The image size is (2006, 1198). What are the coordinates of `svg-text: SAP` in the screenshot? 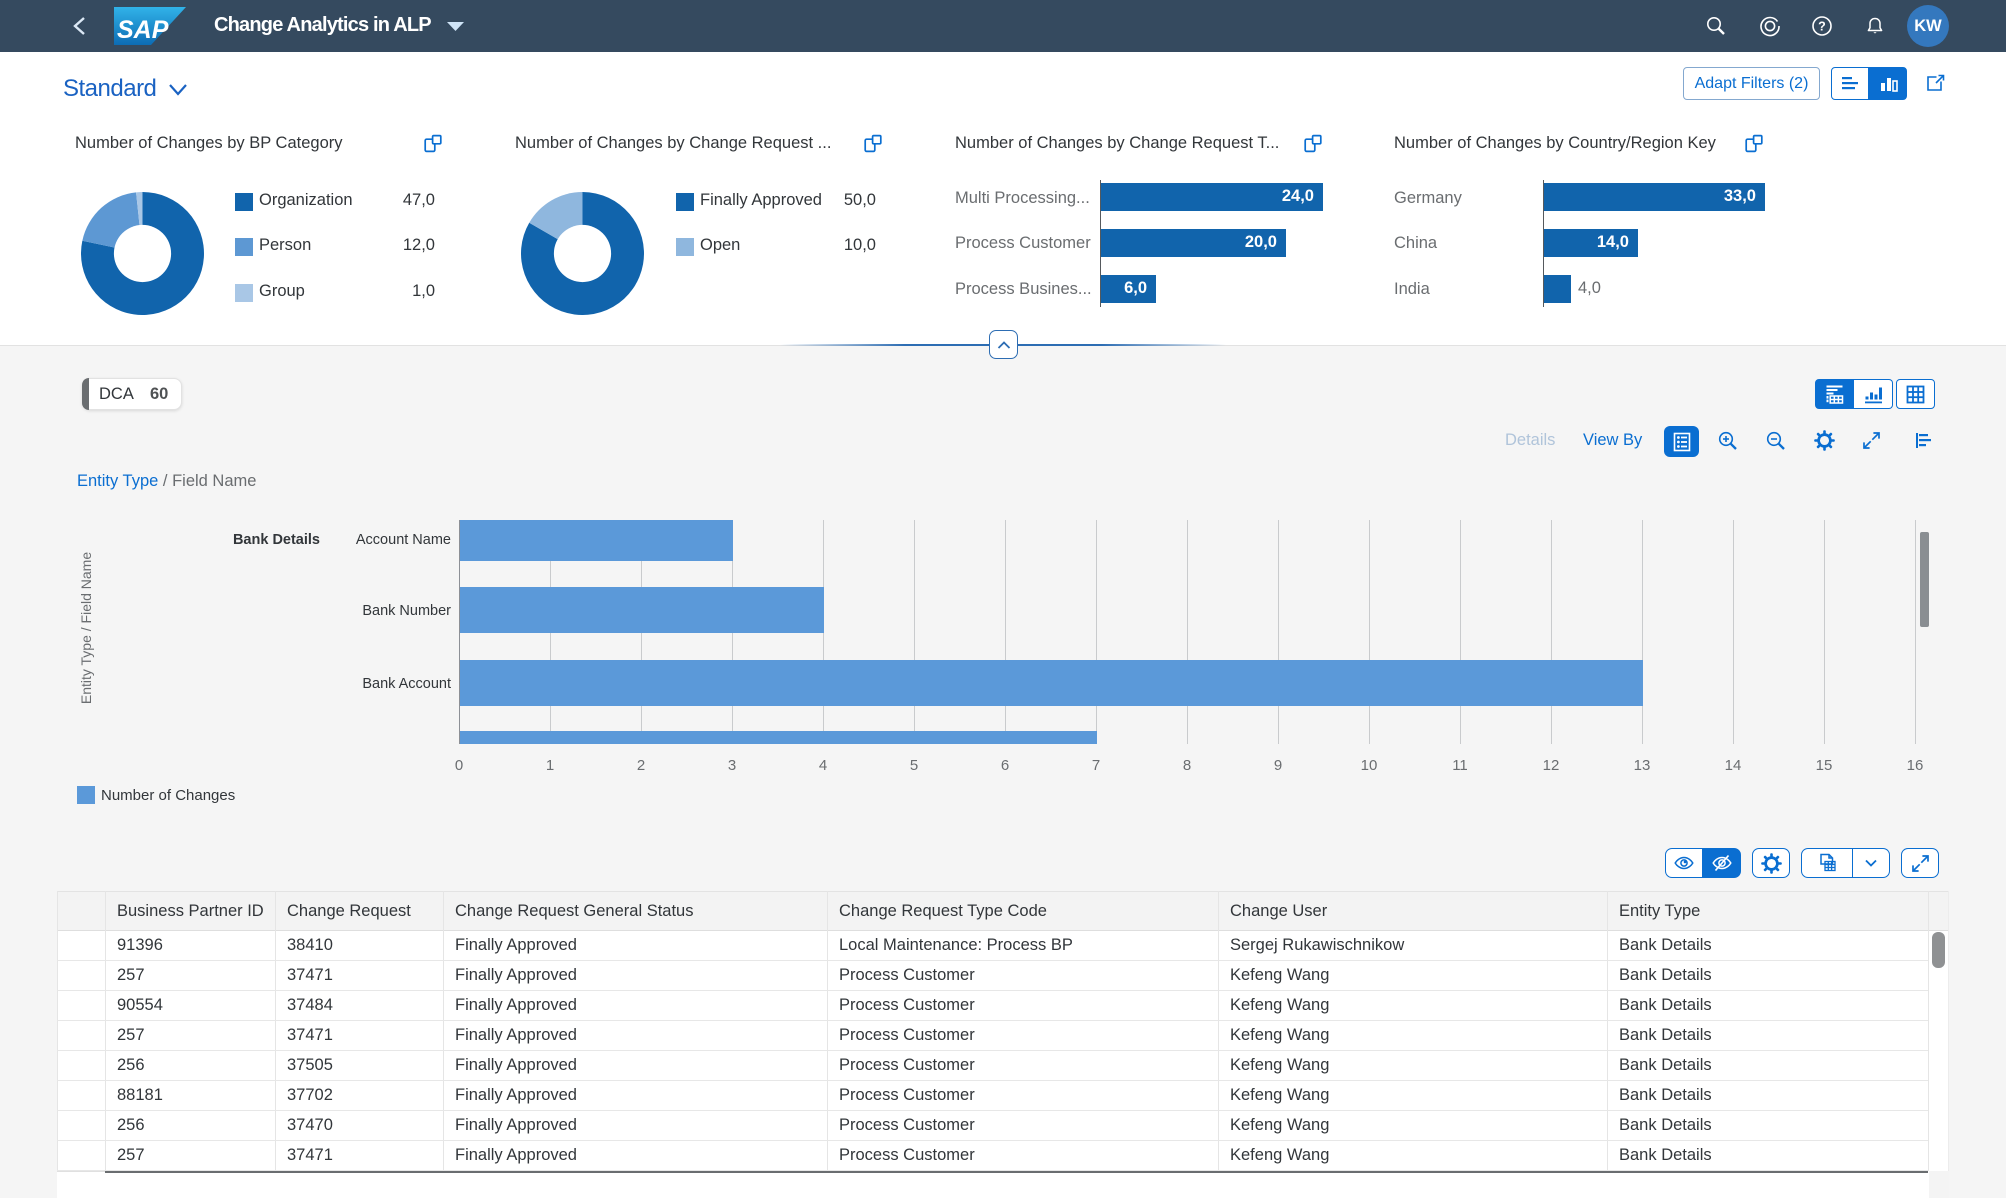 It's located at (143, 30).